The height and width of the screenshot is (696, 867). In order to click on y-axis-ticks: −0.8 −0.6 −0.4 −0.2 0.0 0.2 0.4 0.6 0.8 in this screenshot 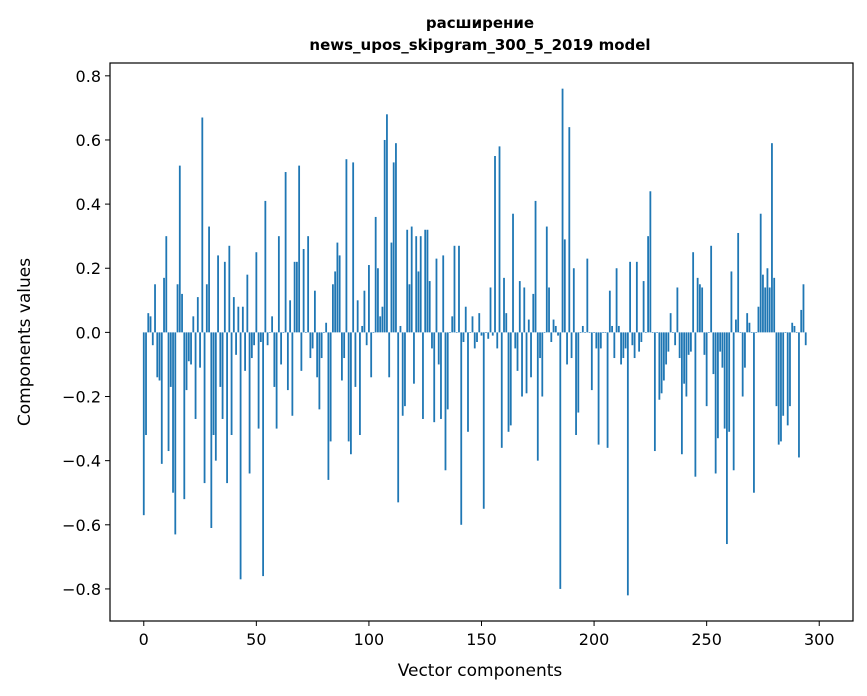, I will do `click(86, 333)`.